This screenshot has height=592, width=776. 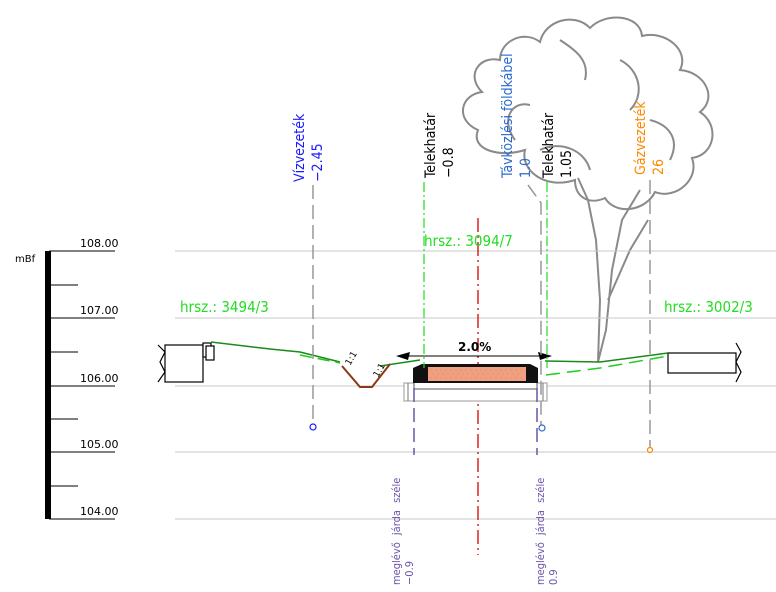 What do you see at coordinates (99, 444) in the screenshot?
I see `scale-tick-label: 105.00` at bounding box center [99, 444].